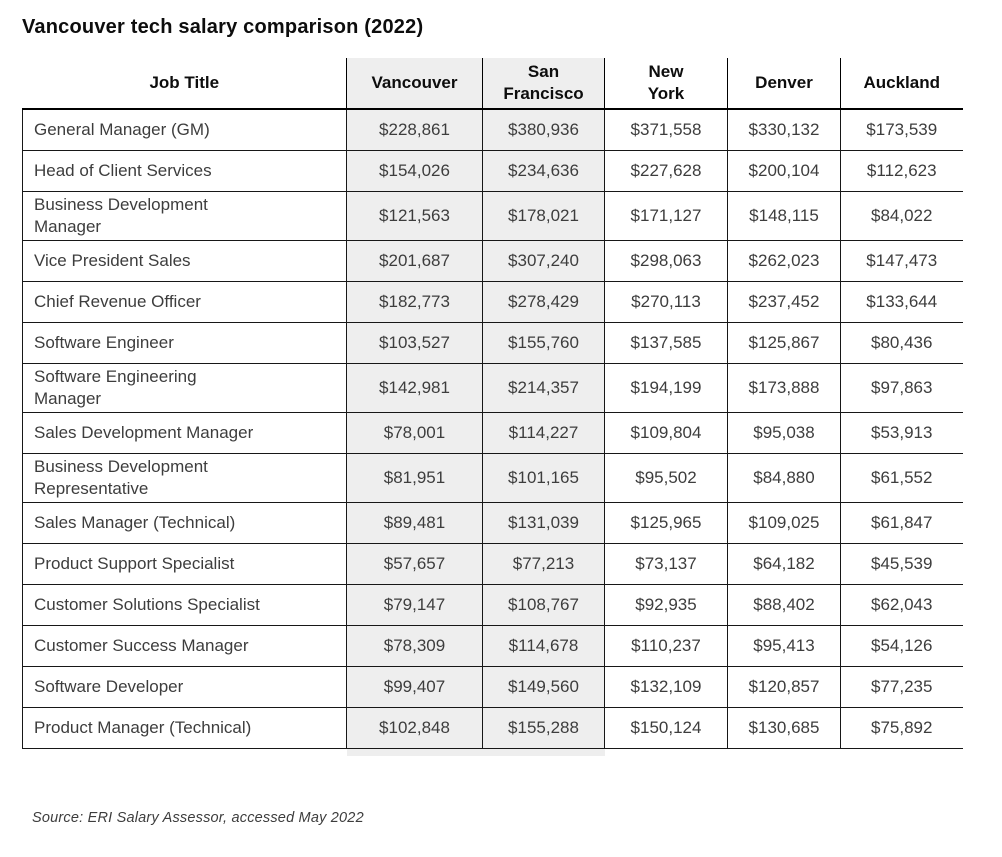 Image resolution: width=1002 pixels, height=857 pixels. I want to click on salary-cell: $173,888, so click(784, 388).